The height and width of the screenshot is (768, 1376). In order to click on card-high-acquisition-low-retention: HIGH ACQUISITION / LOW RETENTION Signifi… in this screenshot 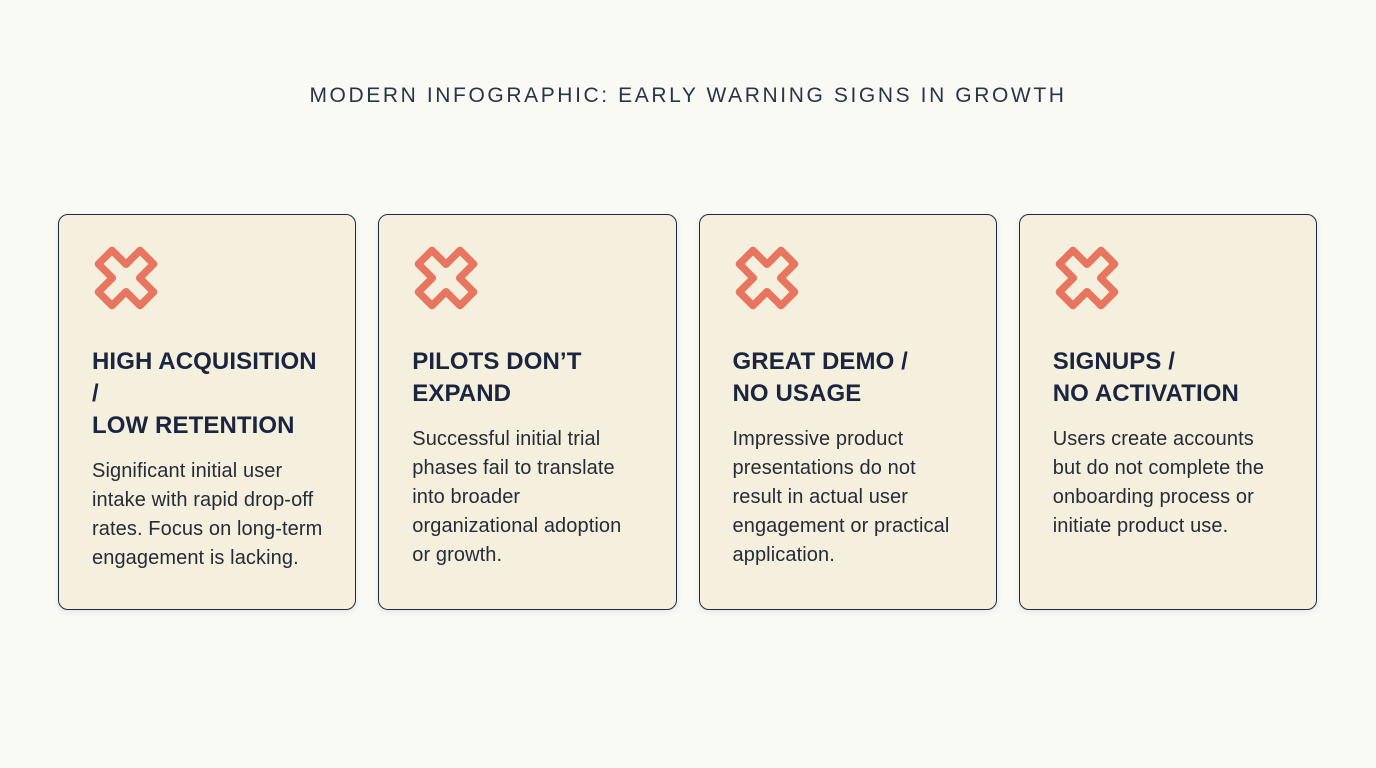, I will do `click(207, 412)`.